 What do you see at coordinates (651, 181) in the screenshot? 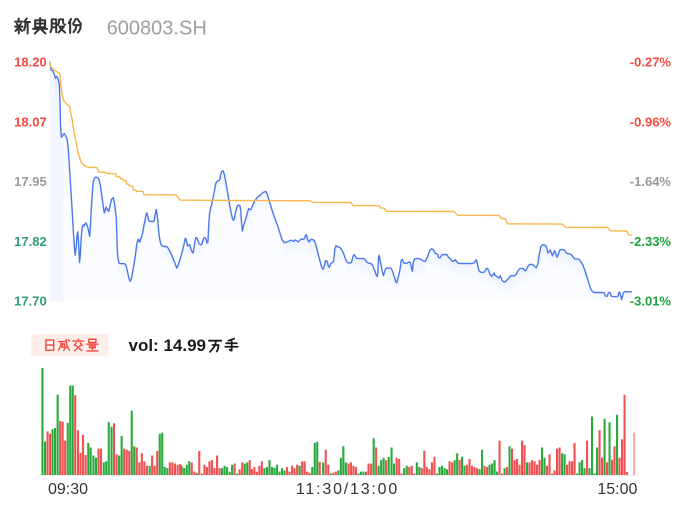
I see `svg-text: -1.64%` at bounding box center [651, 181].